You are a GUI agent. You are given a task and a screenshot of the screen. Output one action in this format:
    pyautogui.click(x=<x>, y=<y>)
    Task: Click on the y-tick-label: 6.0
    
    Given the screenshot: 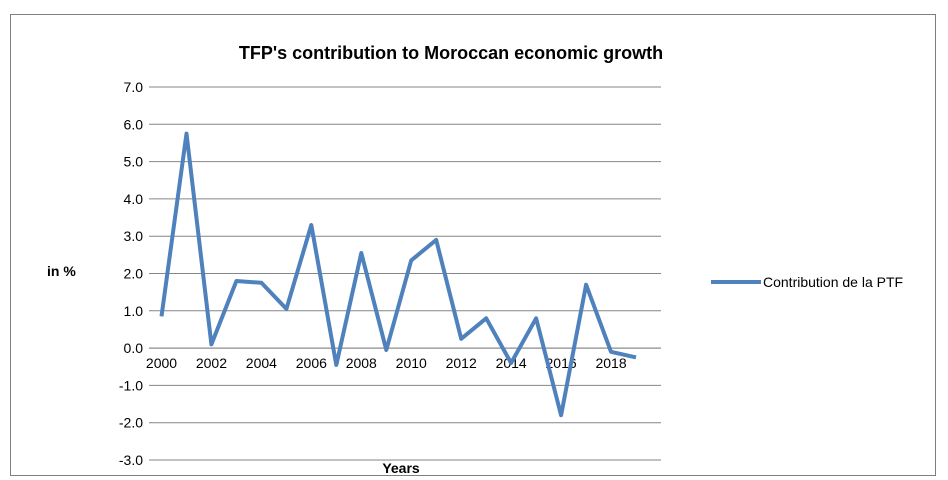 What is the action you would take?
    pyautogui.click(x=134, y=124)
    